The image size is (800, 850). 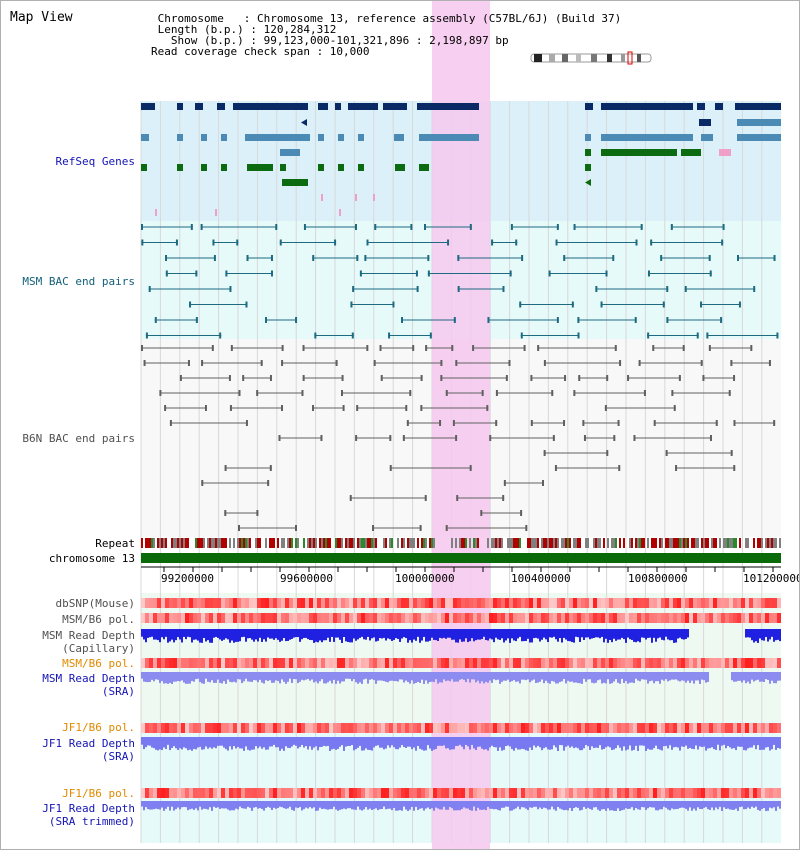 I want to click on jf1-read-depth-trimmed-label: JF1 Read Depth (SRA trimmed), so click(x=88, y=815).